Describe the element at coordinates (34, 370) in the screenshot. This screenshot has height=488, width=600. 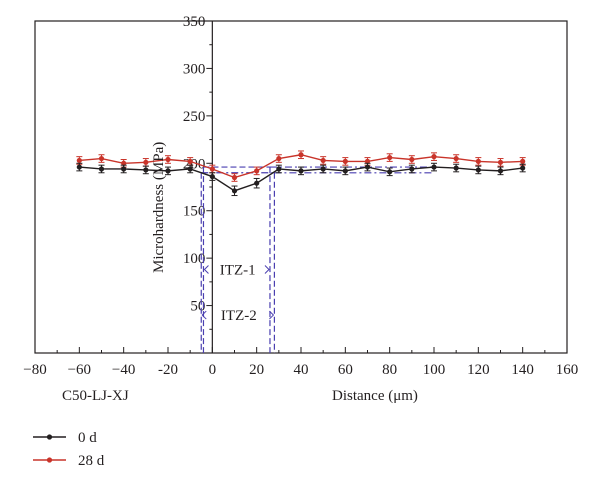
I see `x-tick-label: −80` at that location.